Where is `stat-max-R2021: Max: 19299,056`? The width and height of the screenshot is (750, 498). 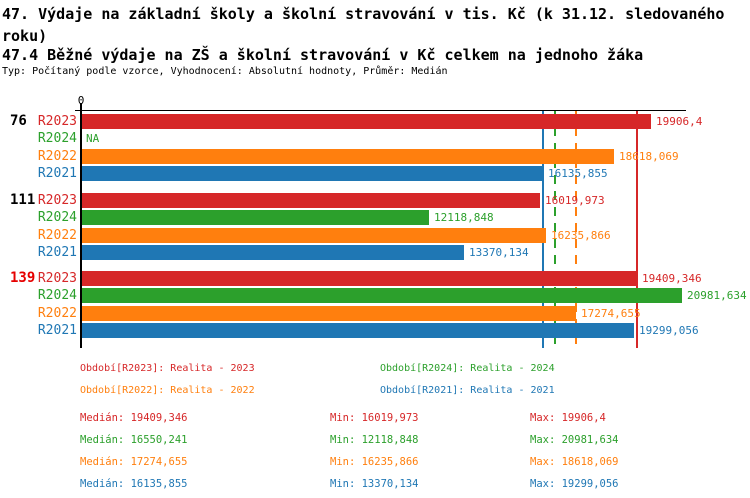 stat-max-R2021: Max: 19299,056 is located at coordinates (574, 484).